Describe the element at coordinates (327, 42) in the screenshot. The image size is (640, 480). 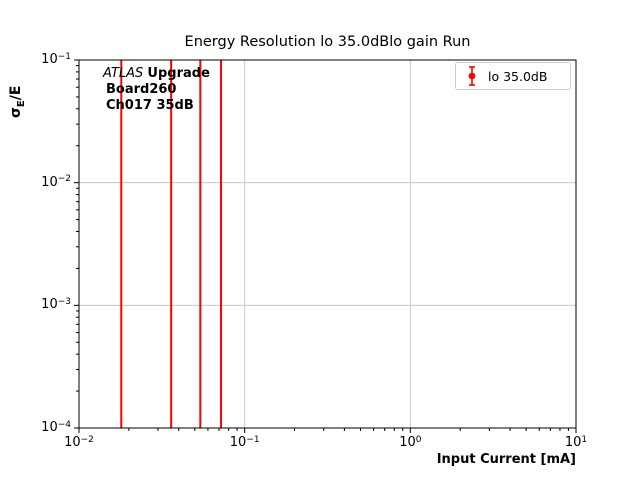
I see `chart-title: Energy Resolution lo 35.0dBlo gain Run` at that location.